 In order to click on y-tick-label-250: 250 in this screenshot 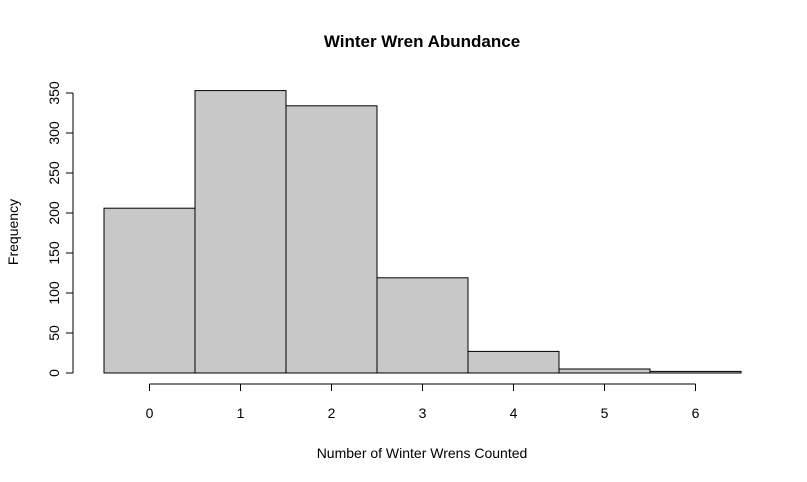, I will do `click(54, 173)`.